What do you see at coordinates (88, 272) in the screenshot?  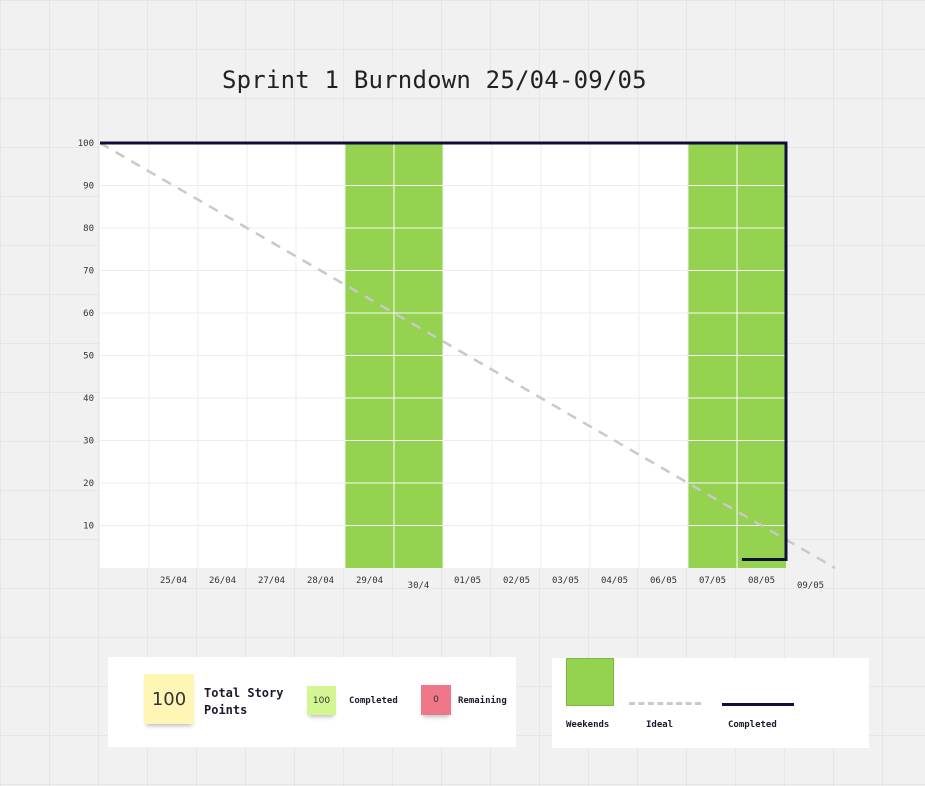 I see `y-tick-label: 70` at bounding box center [88, 272].